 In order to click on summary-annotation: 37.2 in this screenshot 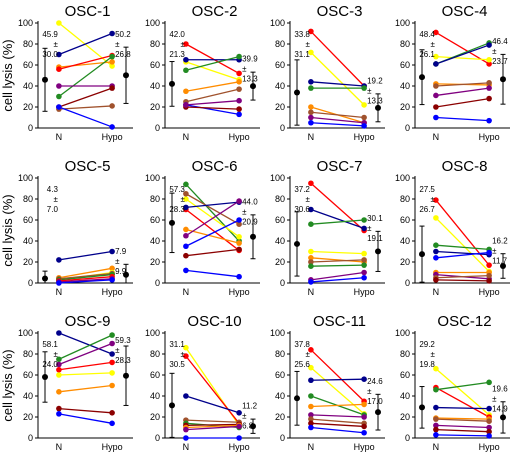, I will do `click(302, 189)`.